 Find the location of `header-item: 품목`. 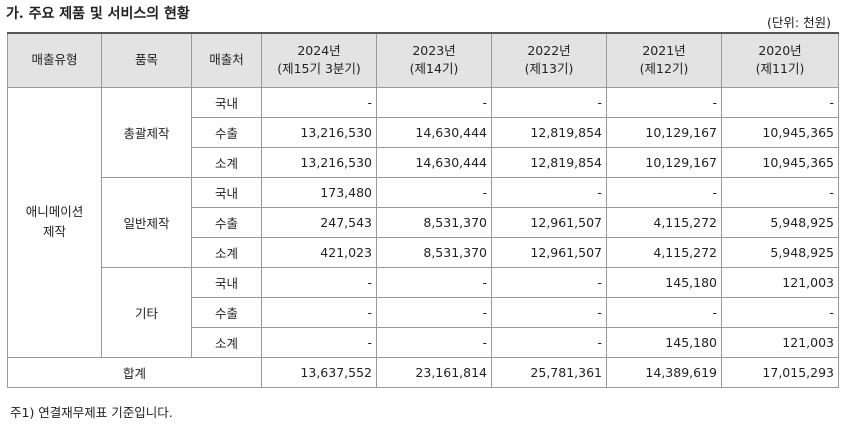

header-item: 품목 is located at coordinates (146, 60).